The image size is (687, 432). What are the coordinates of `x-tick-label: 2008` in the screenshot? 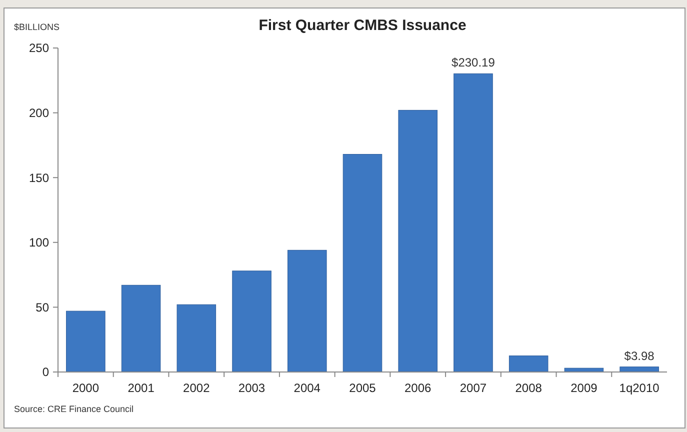 It's located at (528, 388).